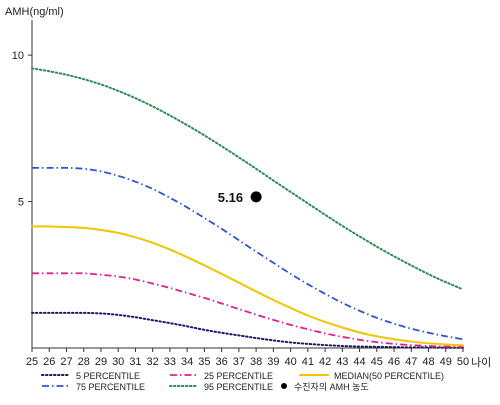  What do you see at coordinates (256, 362) in the screenshot?
I see `x-tick-label: 38` at bounding box center [256, 362].